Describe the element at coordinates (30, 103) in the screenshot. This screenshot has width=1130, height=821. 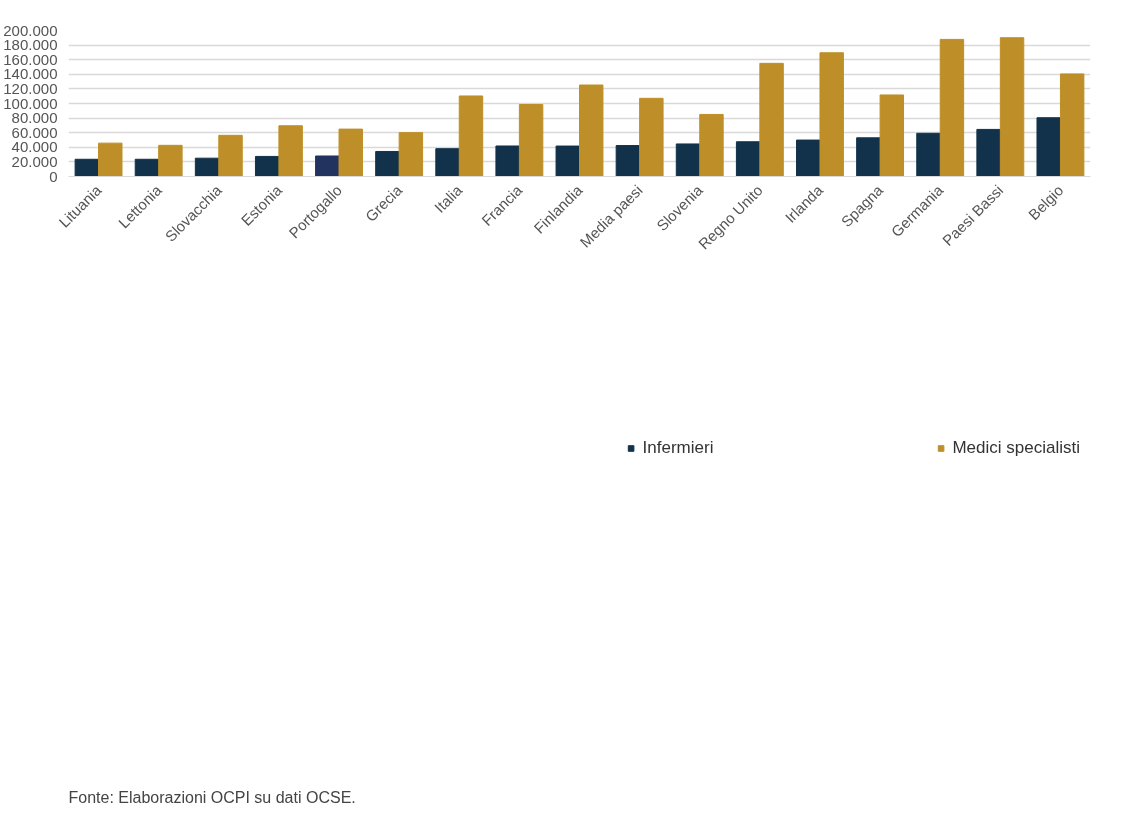
I see `y-tick-label: 100.000` at that location.